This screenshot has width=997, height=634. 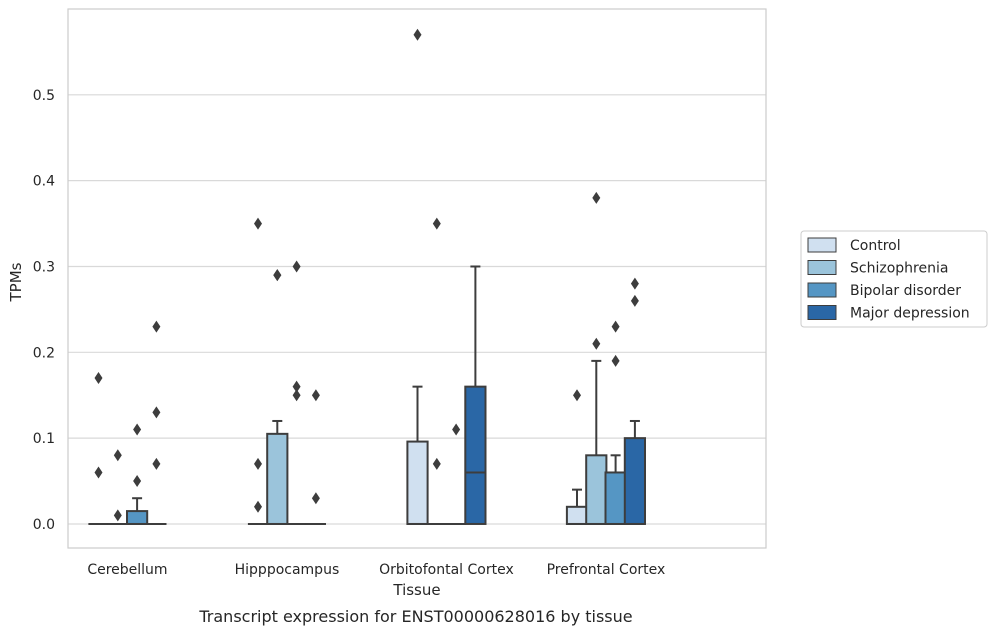 What do you see at coordinates (127, 570) in the screenshot?
I see `x-tick-label: Cerebellum` at bounding box center [127, 570].